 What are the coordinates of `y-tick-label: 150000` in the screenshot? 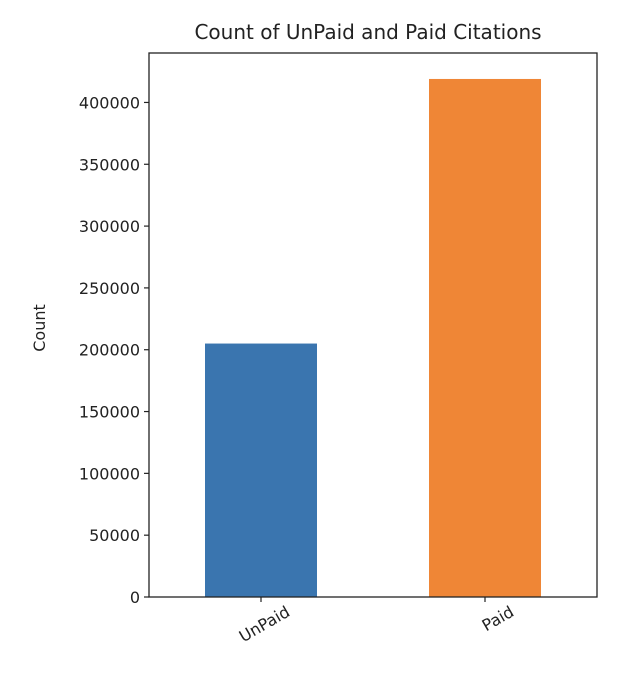 It's located at (109, 412).